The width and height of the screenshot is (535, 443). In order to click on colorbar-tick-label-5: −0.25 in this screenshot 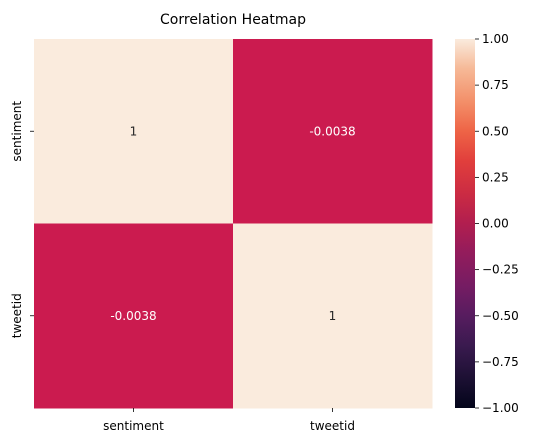, I will do `click(500, 270)`.